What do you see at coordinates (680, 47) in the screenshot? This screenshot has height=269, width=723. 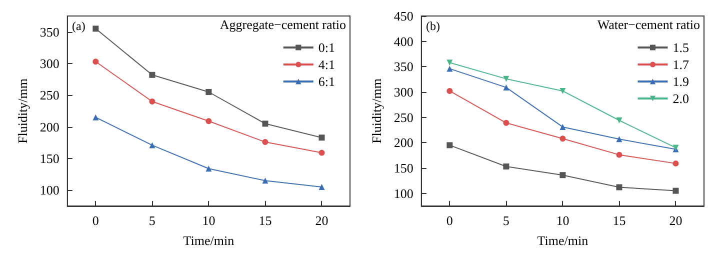 I see `legend-label: 1.5` at bounding box center [680, 47].